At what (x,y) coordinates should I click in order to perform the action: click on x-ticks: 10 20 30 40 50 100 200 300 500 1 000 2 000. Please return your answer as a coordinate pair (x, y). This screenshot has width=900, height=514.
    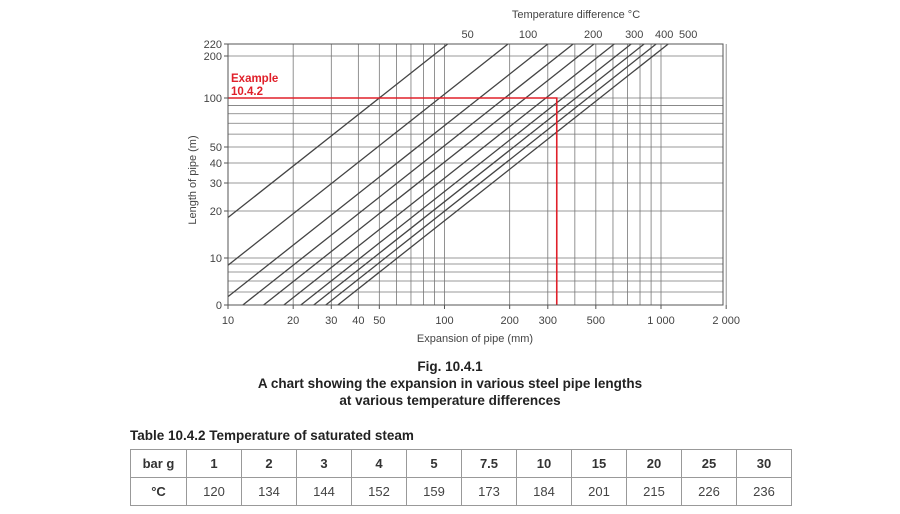
    Looking at the image, I should click on (481, 316).